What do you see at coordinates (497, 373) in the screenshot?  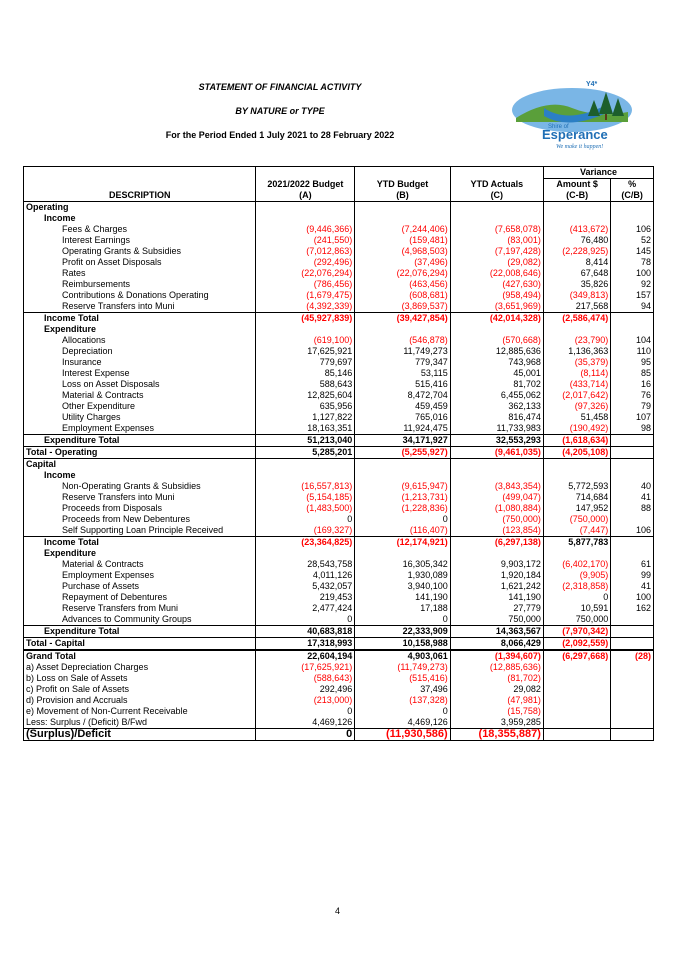 I see `ytd-actuals-cell: 45,001` at bounding box center [497, 373].